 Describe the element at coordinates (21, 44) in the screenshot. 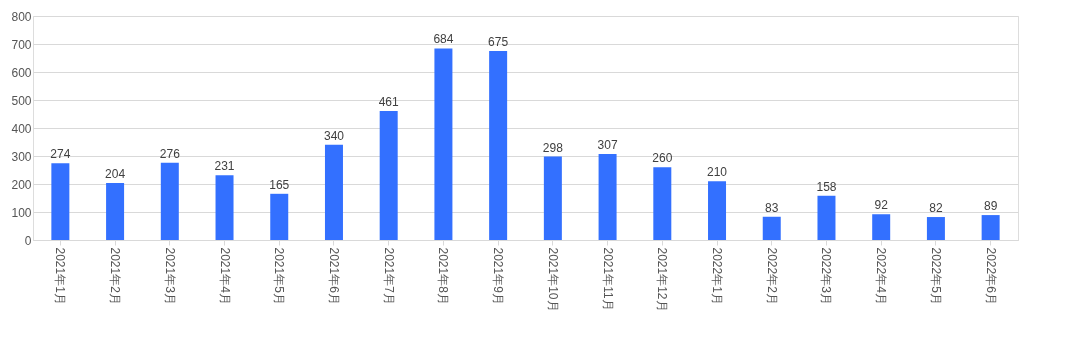

I see `y-tick-label: 700` at that location.